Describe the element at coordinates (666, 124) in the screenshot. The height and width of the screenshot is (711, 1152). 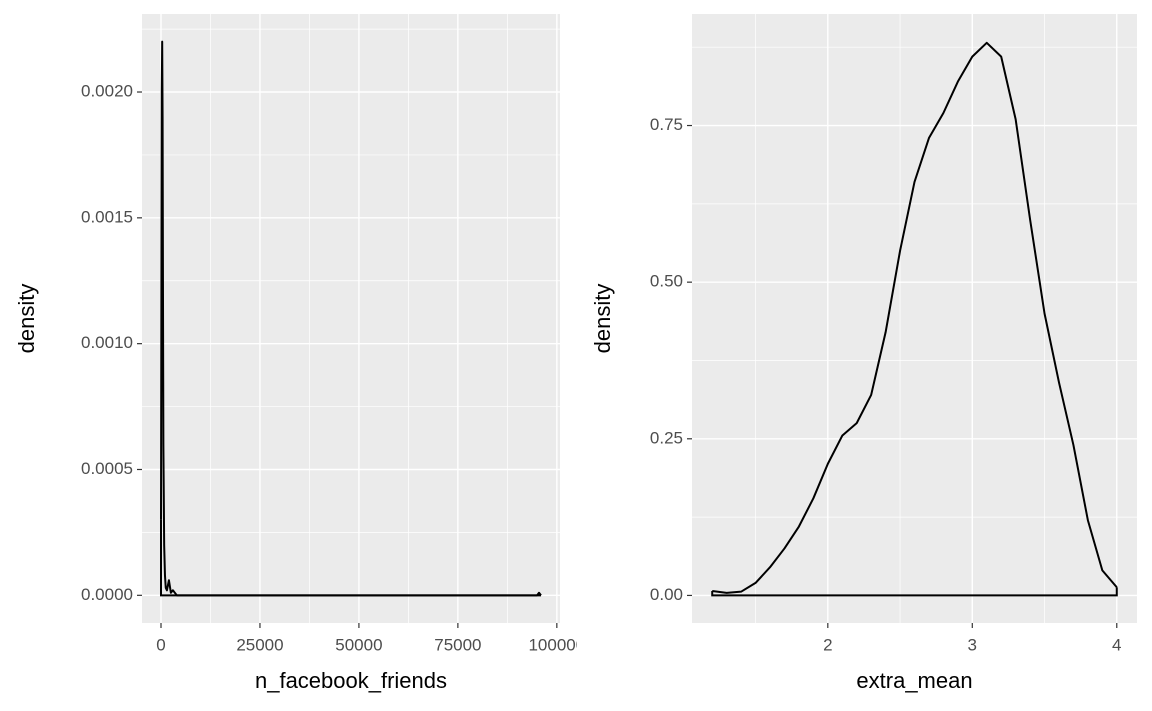
I see `y-tick-label: 0.75` at that location.